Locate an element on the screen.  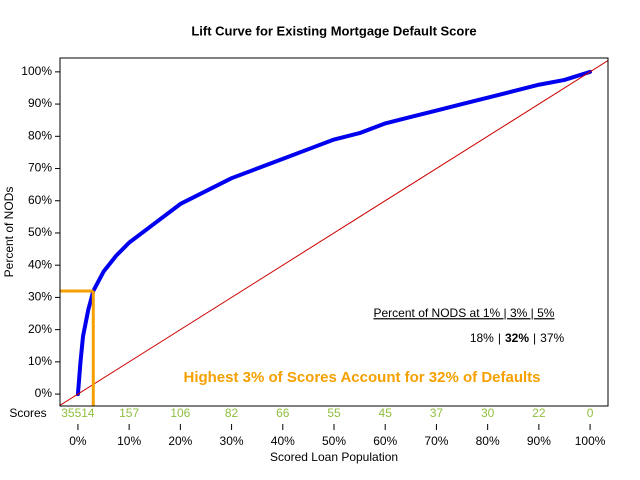
x-tick-label: 20% is located at coordinates (180, 441).